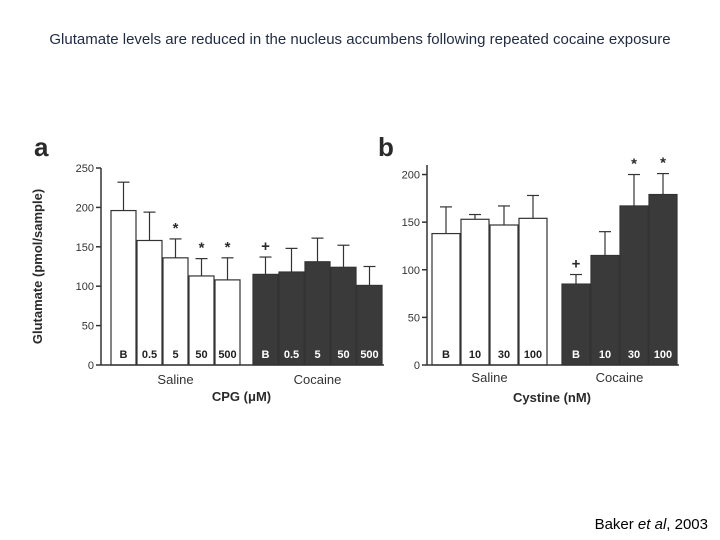 Image resolution: width=720 pixels, height=540 pixels. I want to click on x-axis-label: Cystine (nM), so click(552, 397).